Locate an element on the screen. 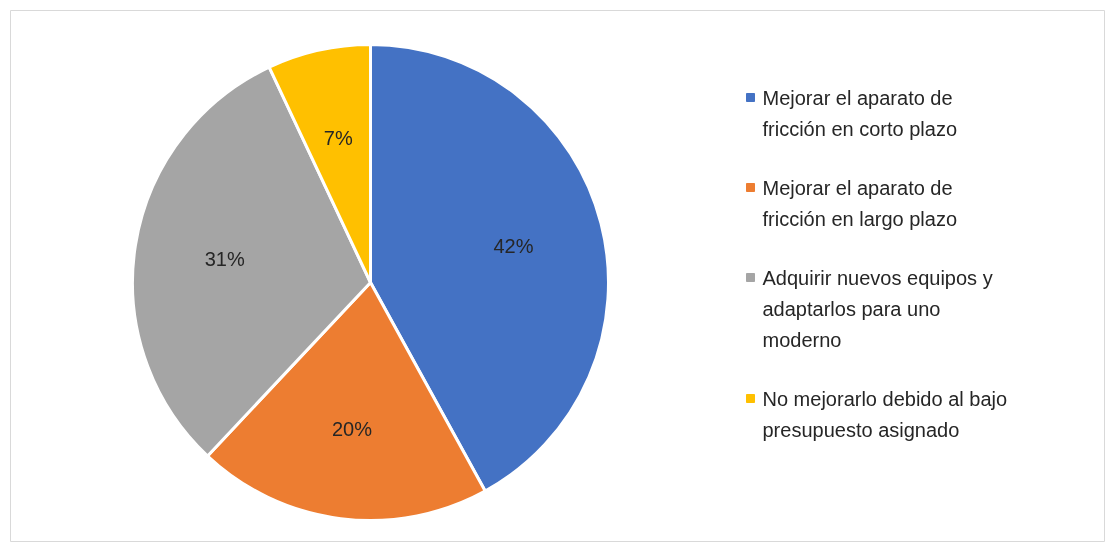 This screenshot has width=1105, height=542. data-label: 31% is located at coordinates (224, 259).